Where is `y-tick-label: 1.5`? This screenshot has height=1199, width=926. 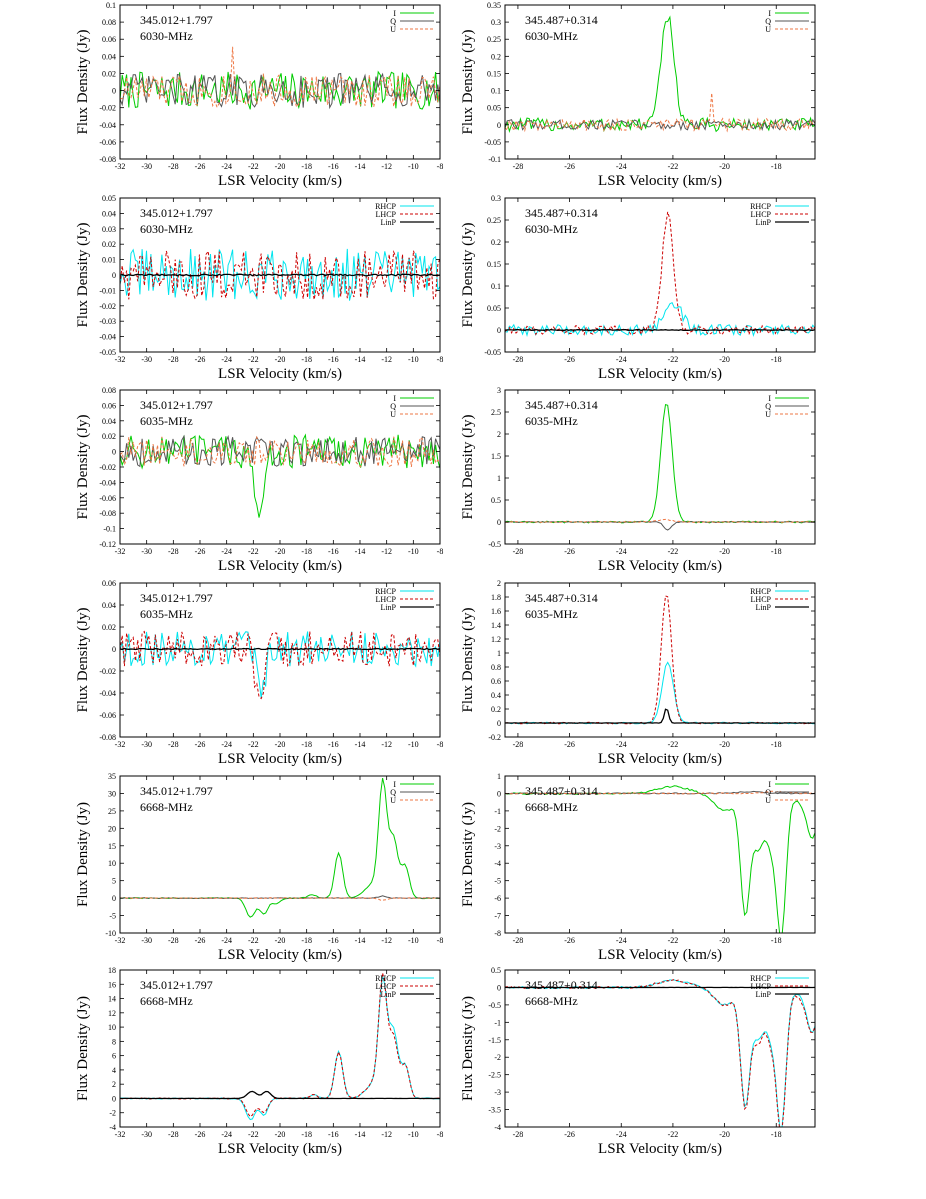 y-tick-label: 1.5 is located at coordinates (496, 456).